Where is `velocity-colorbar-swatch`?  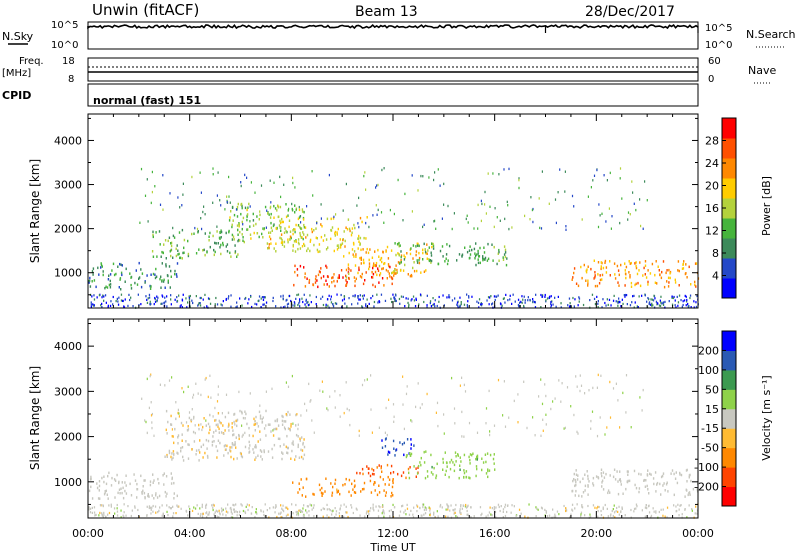
velocity-colorbar-swatch is located at coordinates (729, 438).